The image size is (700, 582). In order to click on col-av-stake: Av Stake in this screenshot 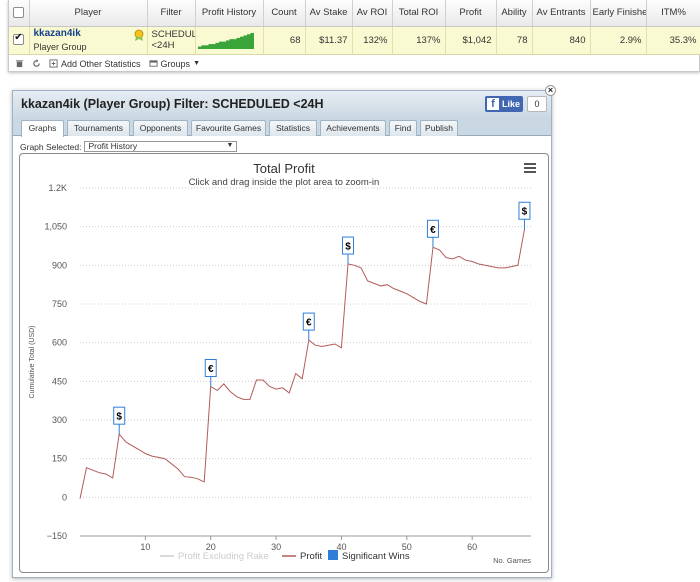, I will do `click(329, 13)`.